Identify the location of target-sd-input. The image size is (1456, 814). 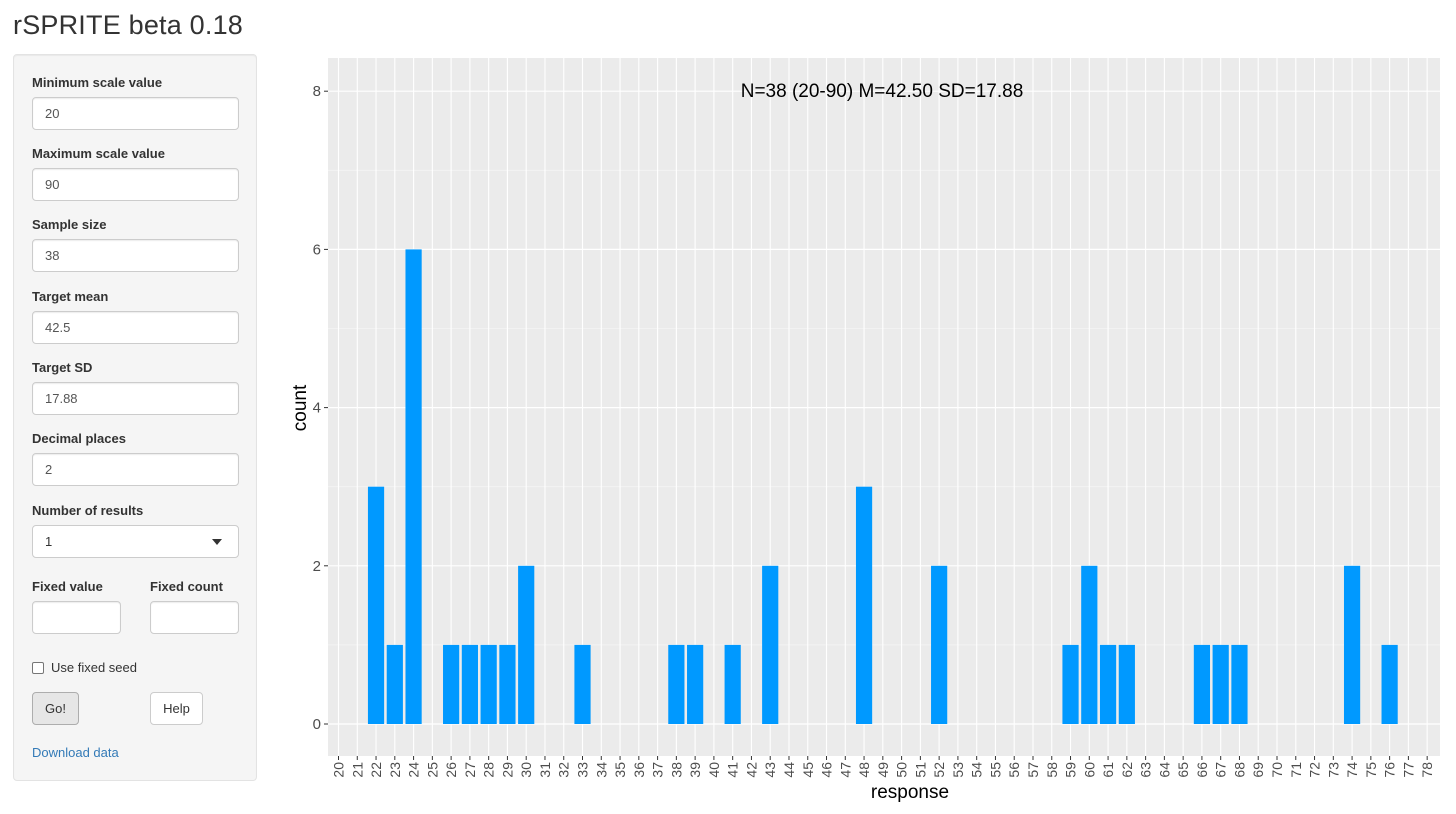
(135, 398).